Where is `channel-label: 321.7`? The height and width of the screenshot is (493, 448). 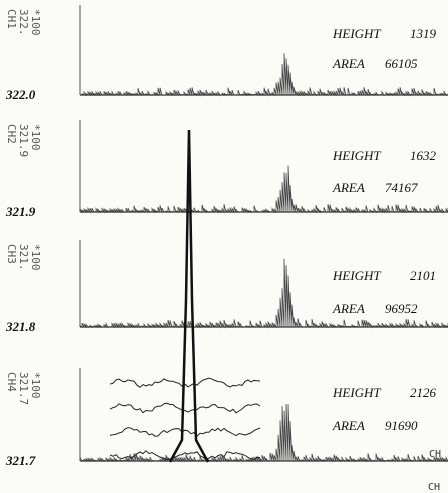
channel-label: 321.7 is located at coordinates (23, 388).